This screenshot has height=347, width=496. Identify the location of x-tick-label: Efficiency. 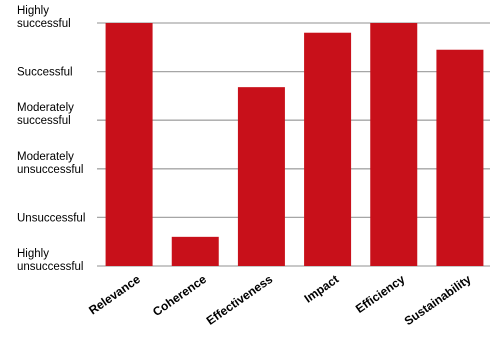
(380, 294).